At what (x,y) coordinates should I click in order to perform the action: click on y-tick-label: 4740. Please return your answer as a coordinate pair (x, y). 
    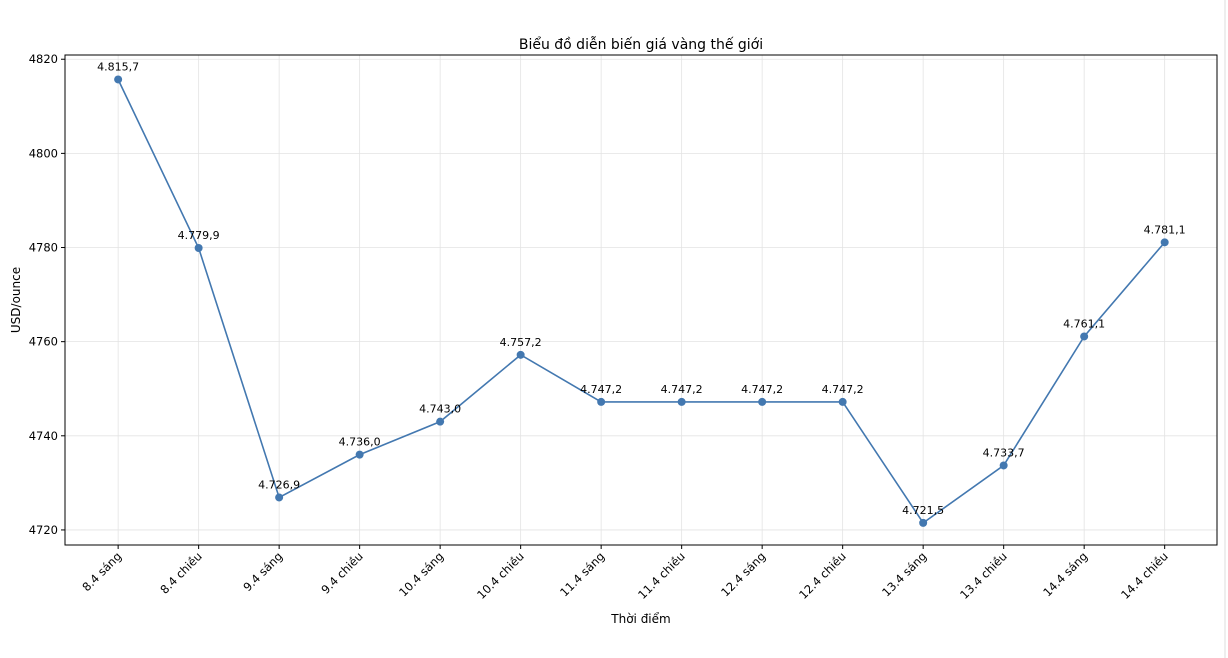
    Looking at the image, I should click on (43, 436).